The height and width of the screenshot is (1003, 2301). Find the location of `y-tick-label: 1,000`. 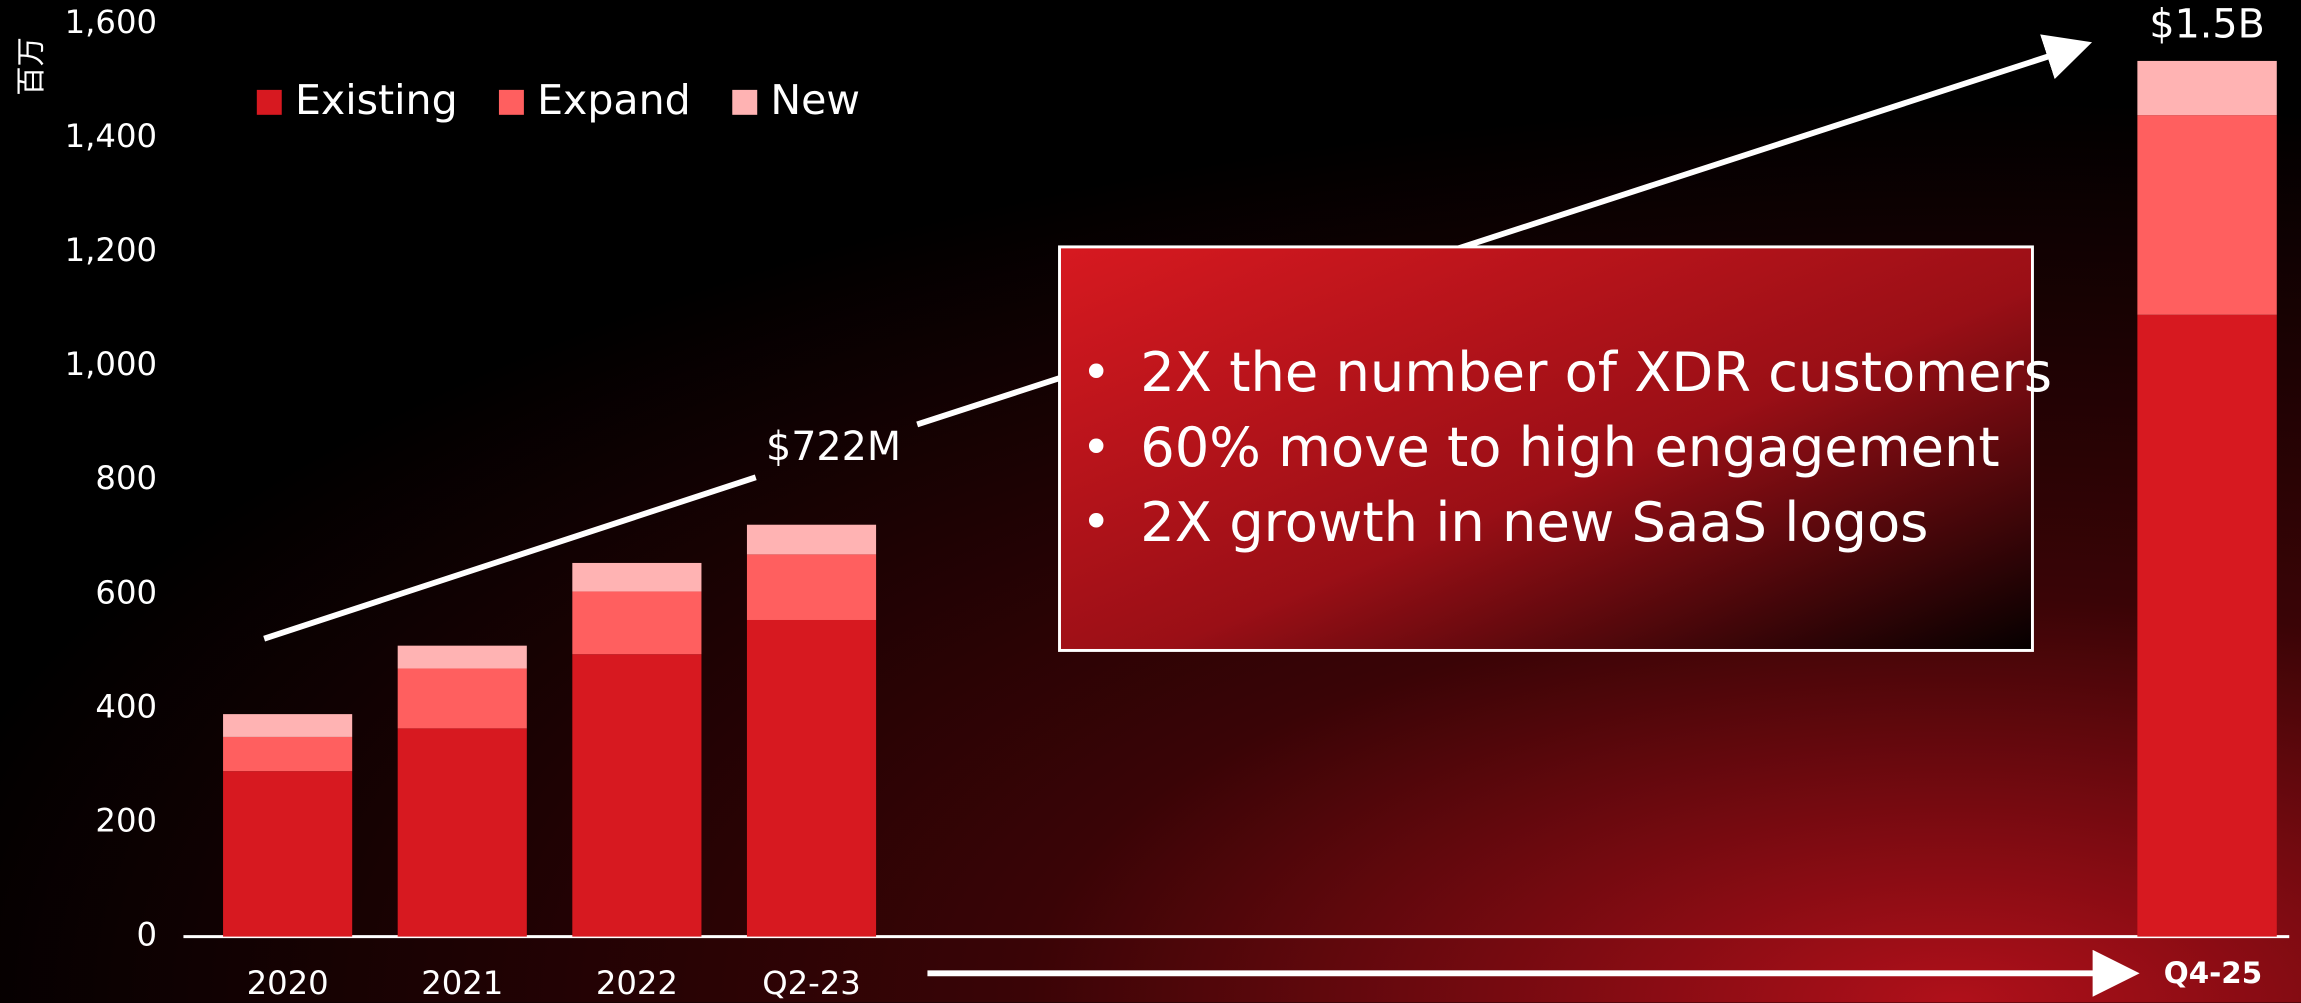

y-tick-label: 1,000 is located at coordinates (111, 364).